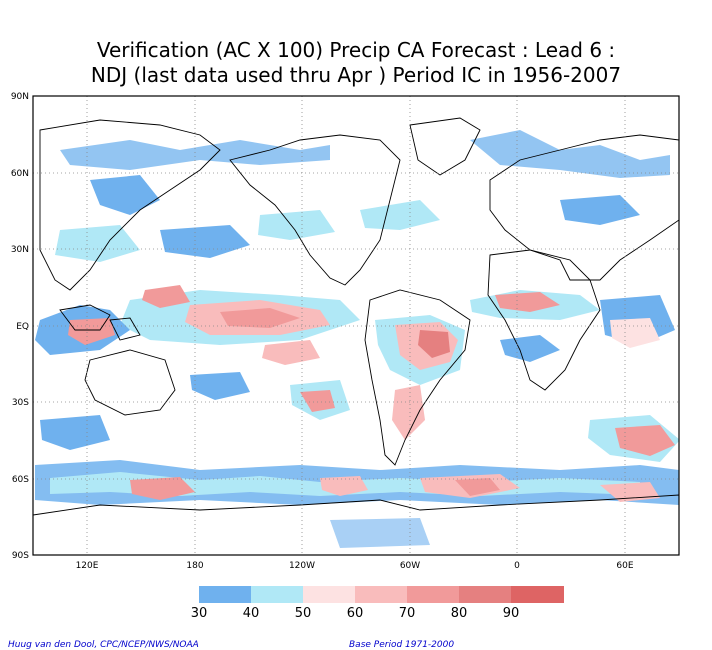 Image resolution: width=712 pixels, height=650 pixels. I want to click on lat-label-30n: 30N, so click(20, 250).